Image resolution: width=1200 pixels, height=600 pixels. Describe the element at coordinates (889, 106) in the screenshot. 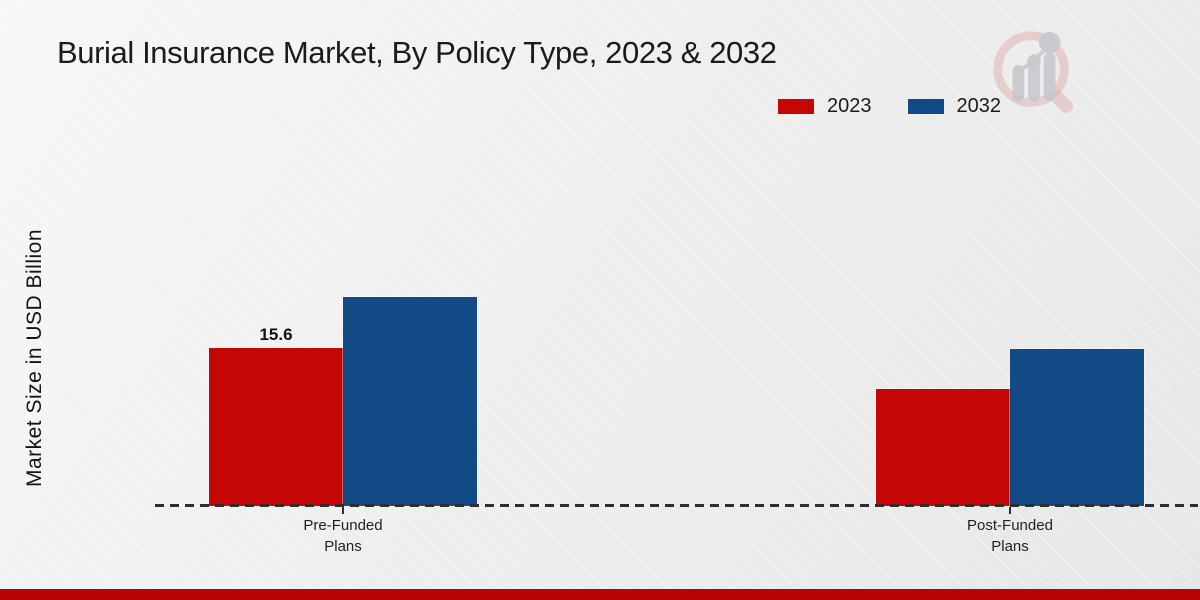

I see `legend: 2023 2032` at that location.